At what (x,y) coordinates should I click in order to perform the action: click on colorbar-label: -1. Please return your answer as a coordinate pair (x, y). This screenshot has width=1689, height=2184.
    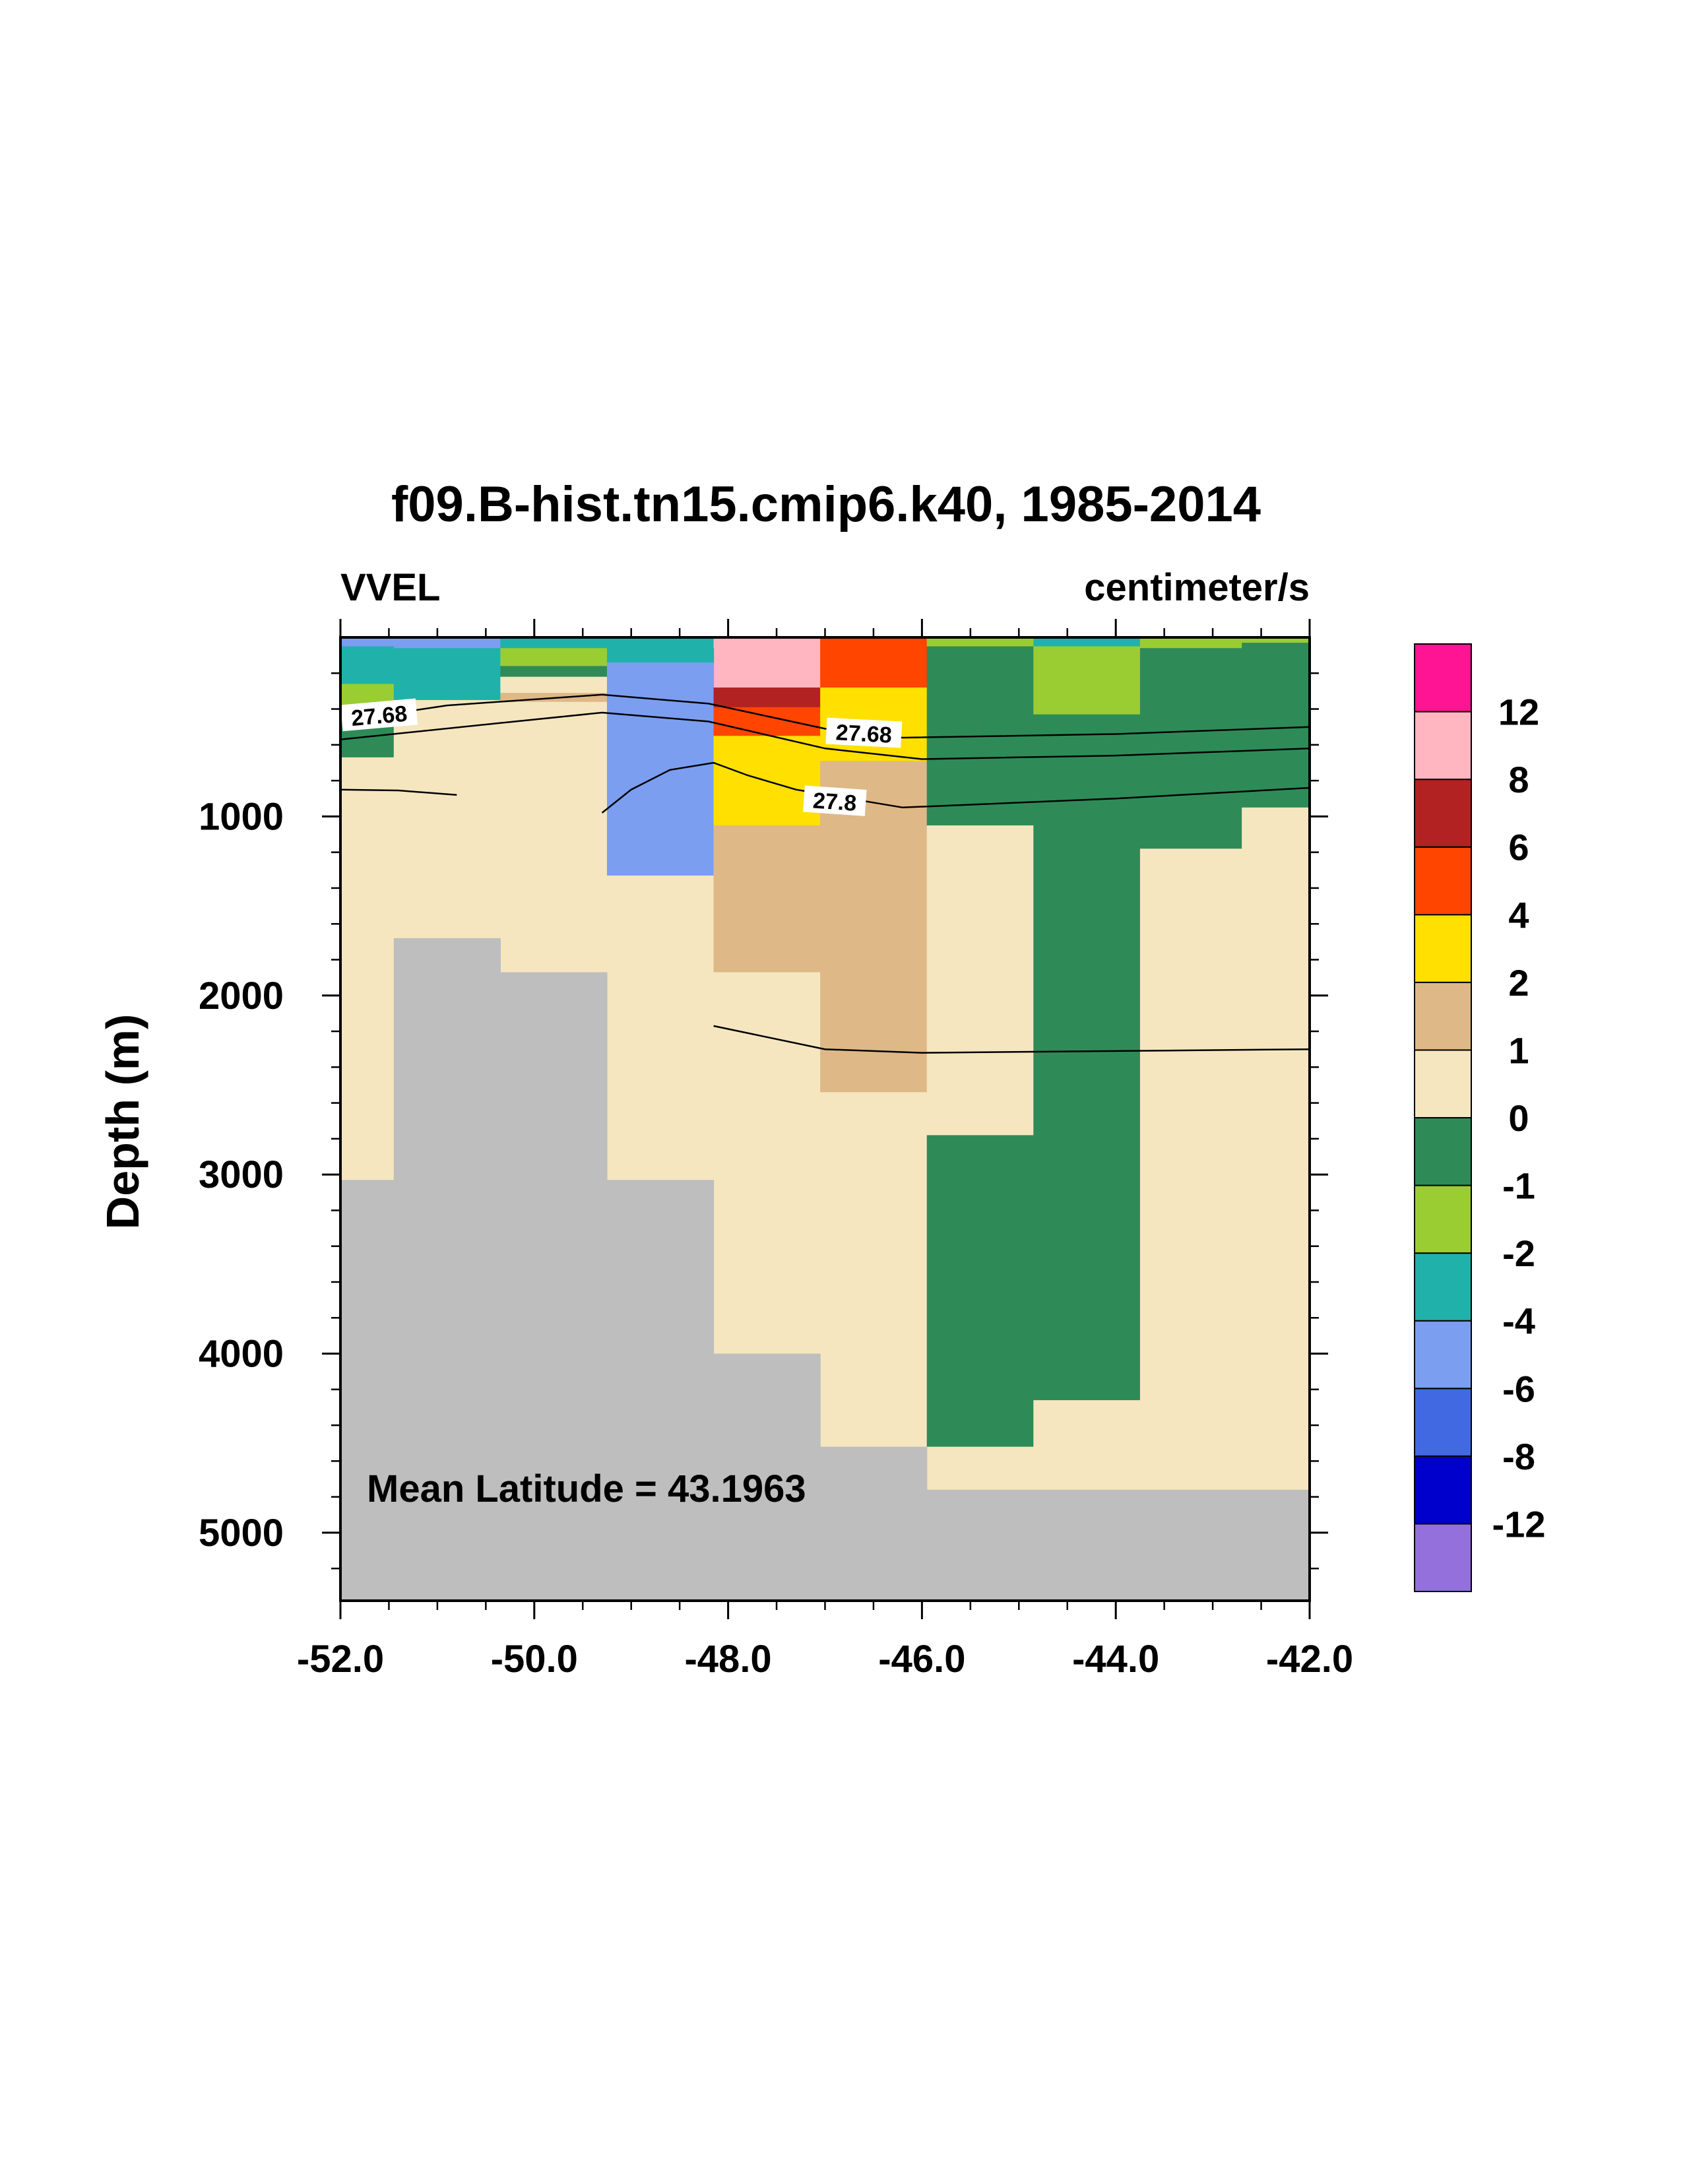
    Looking at the image, I should click on (1519, 1186).